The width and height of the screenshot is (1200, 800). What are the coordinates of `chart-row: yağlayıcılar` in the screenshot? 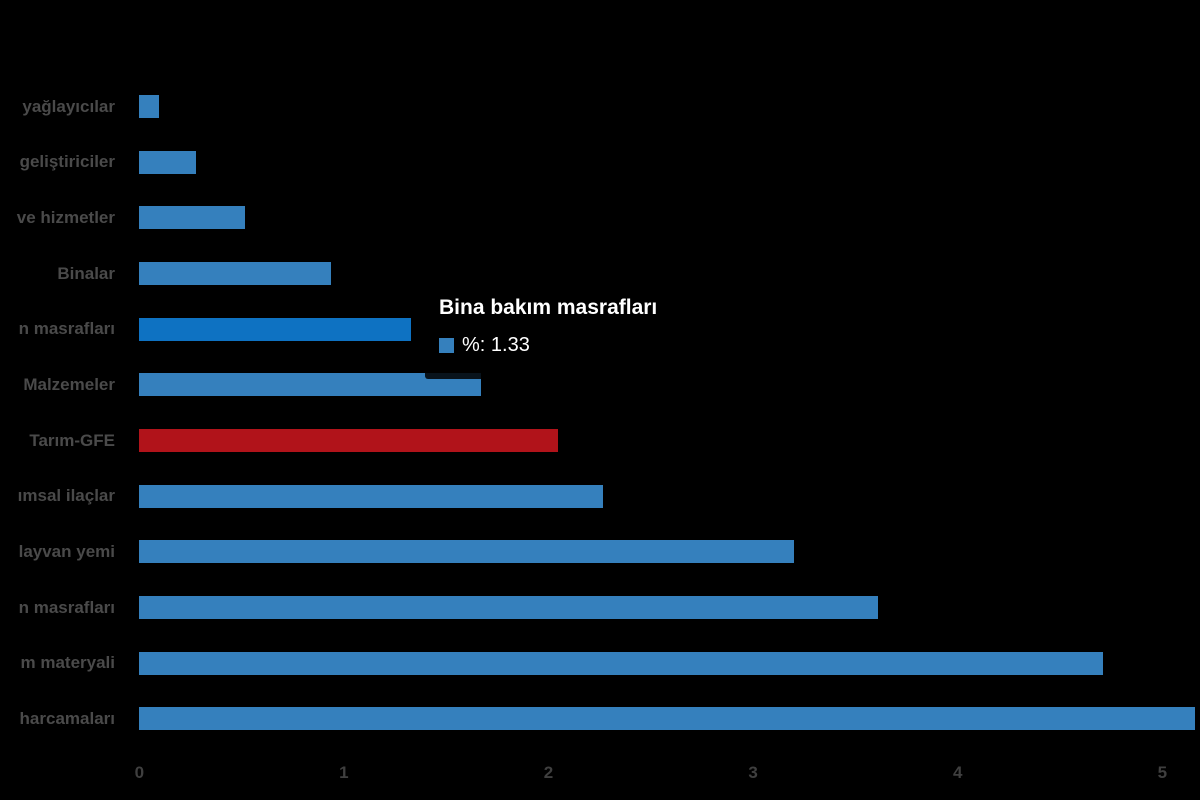 It's located at (600, 106).